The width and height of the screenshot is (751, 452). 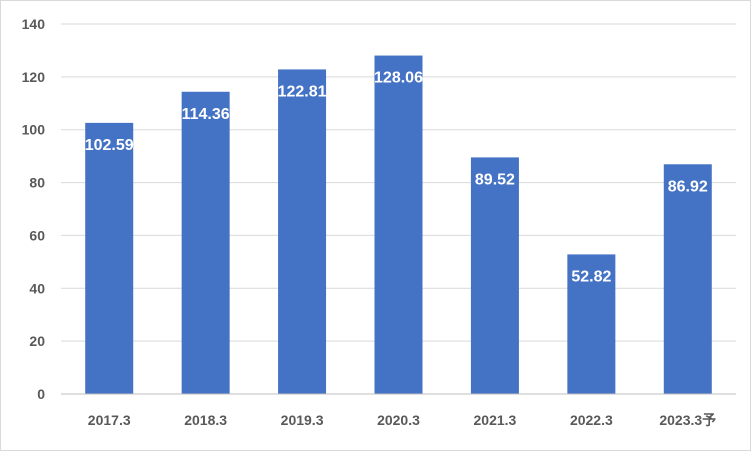 I want to click on y-tick-label: 80, so click(x=37, y=183).